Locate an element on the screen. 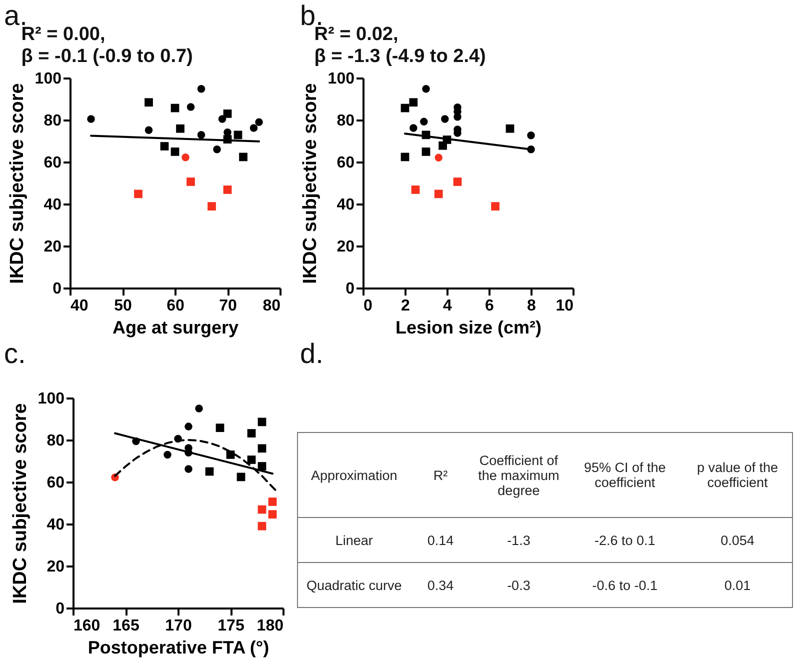  x-tick-label: 4 is located at coordinates (447, 306).